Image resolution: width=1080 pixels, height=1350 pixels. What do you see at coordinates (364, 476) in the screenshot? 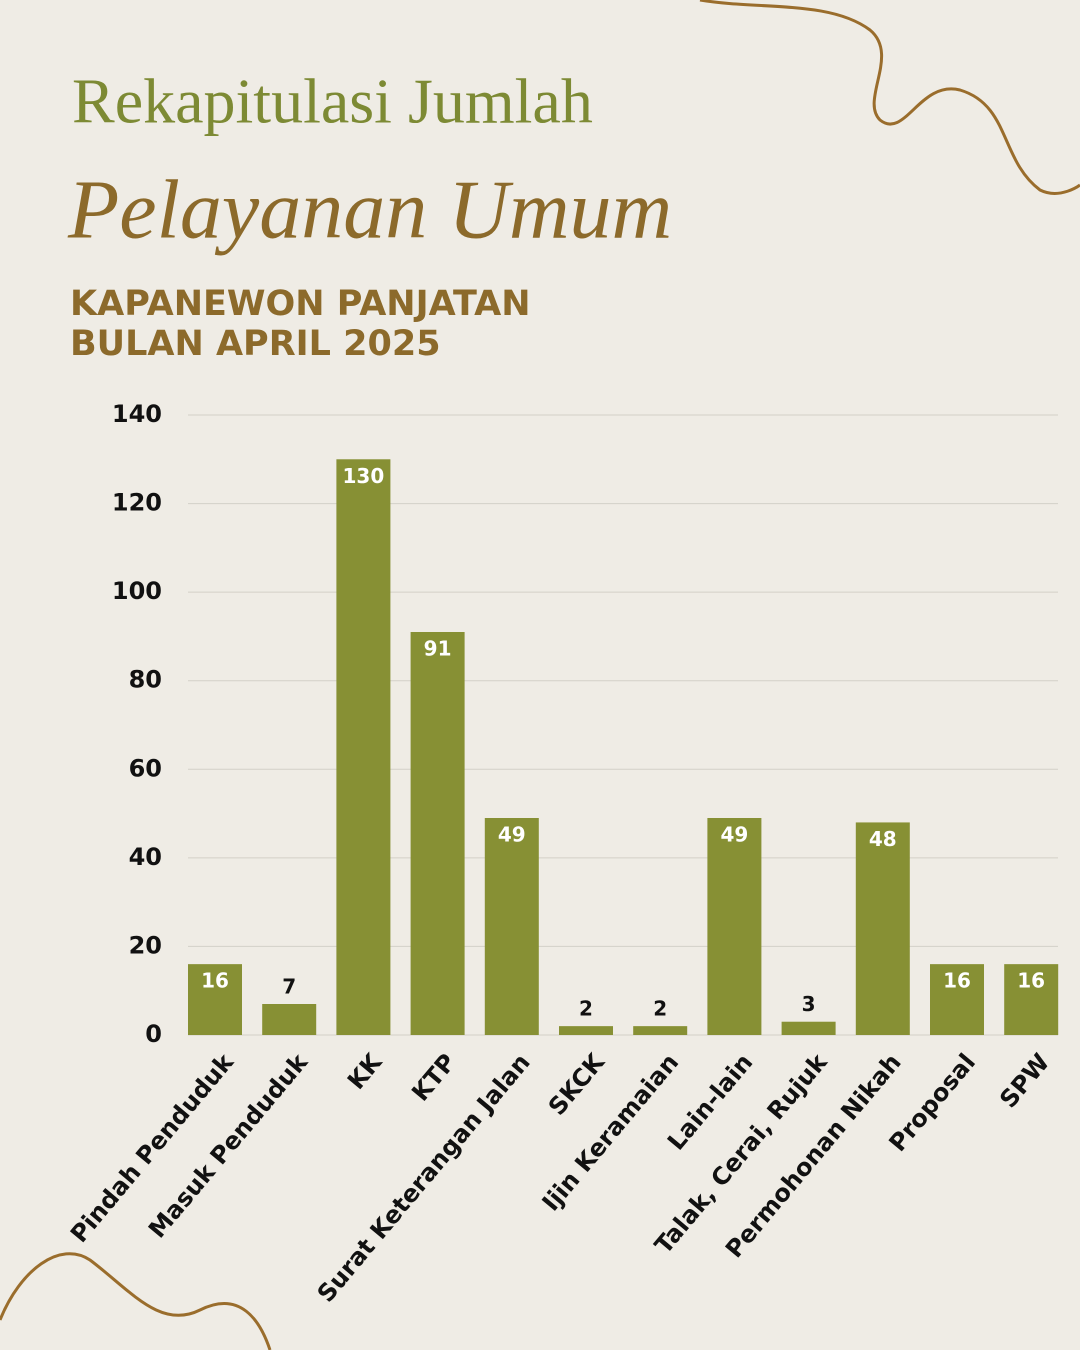
I see `value-label: 130` at bounding box center [364, 476].